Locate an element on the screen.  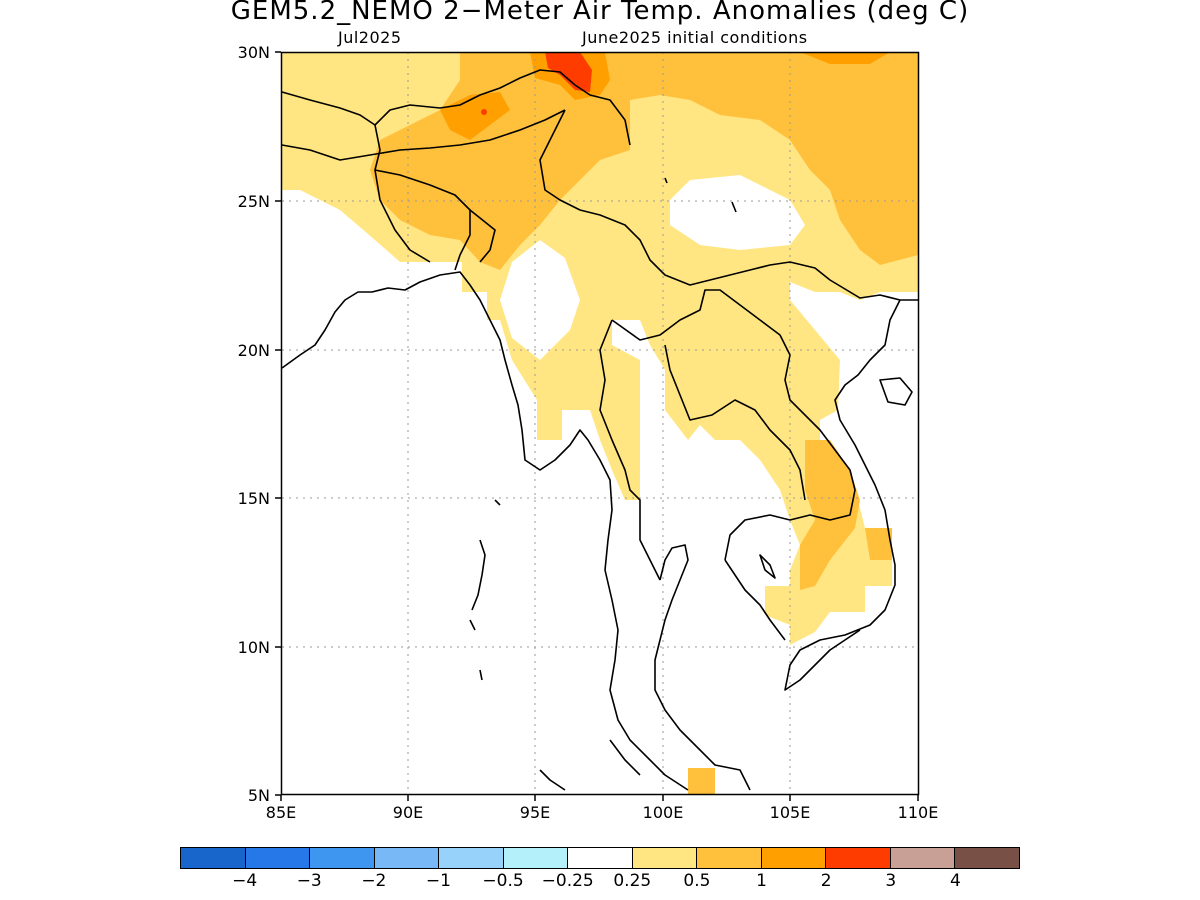
y-tick-label: 25N is located at coordinates (254, 201).